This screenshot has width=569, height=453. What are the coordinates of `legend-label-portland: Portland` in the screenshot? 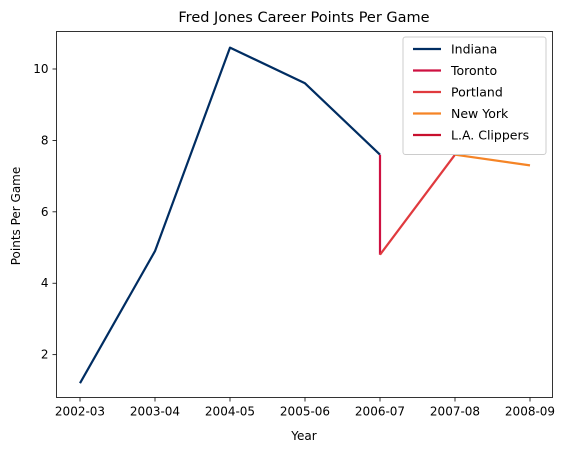 It's located at (477, 92).